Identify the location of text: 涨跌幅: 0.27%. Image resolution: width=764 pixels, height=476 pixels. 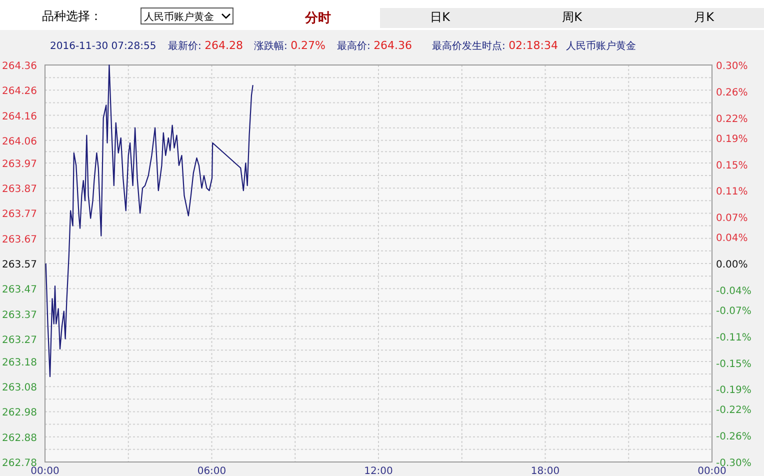
(290, 45).